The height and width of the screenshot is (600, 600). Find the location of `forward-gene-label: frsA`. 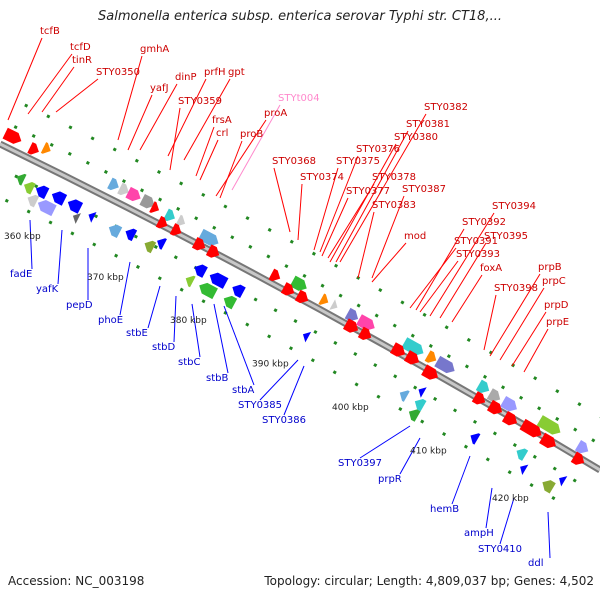

forward-gene-label: frsA is located at coordinates (222, 120).